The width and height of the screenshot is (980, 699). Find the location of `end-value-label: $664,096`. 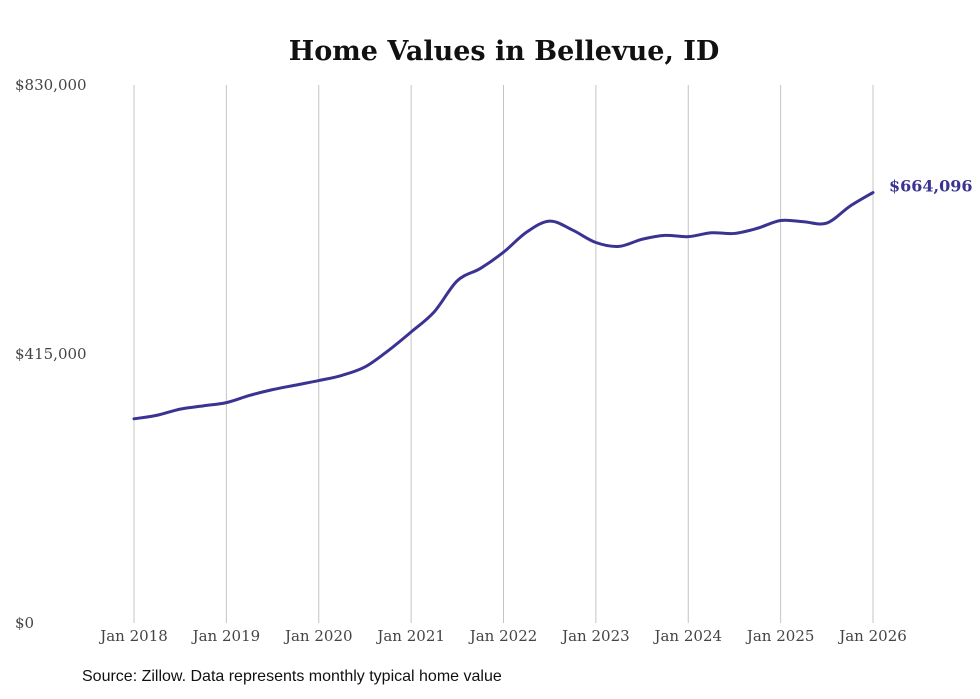

end-value-label: $664,096 is located at coordinates (931, 186).